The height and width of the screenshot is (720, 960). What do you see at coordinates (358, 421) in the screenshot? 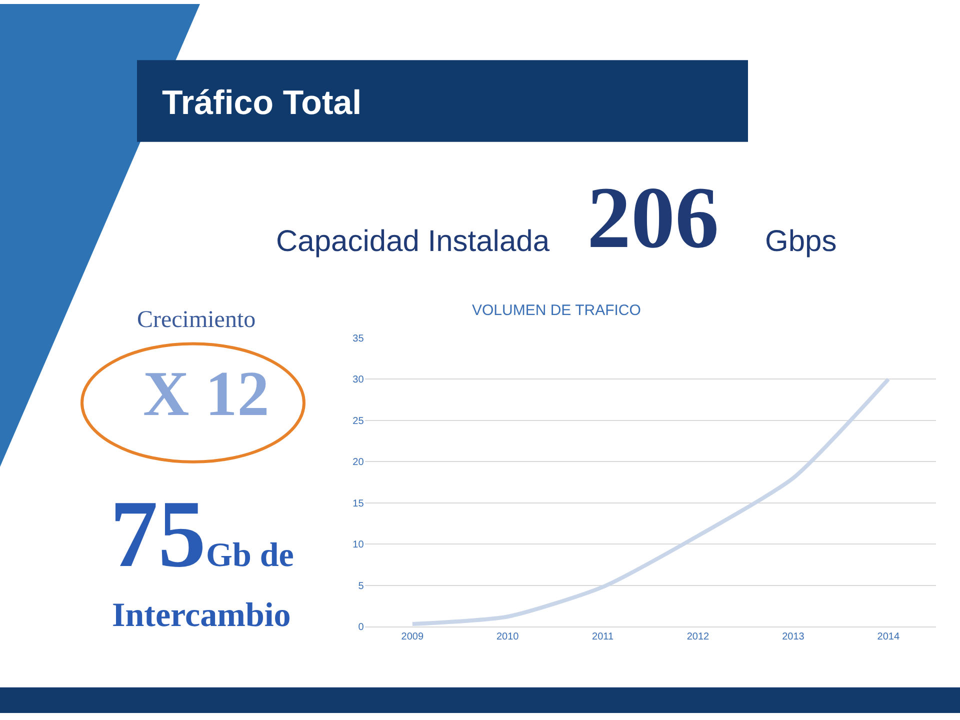
I see `y-tick-label: 25` at bounding box center [358, 421].